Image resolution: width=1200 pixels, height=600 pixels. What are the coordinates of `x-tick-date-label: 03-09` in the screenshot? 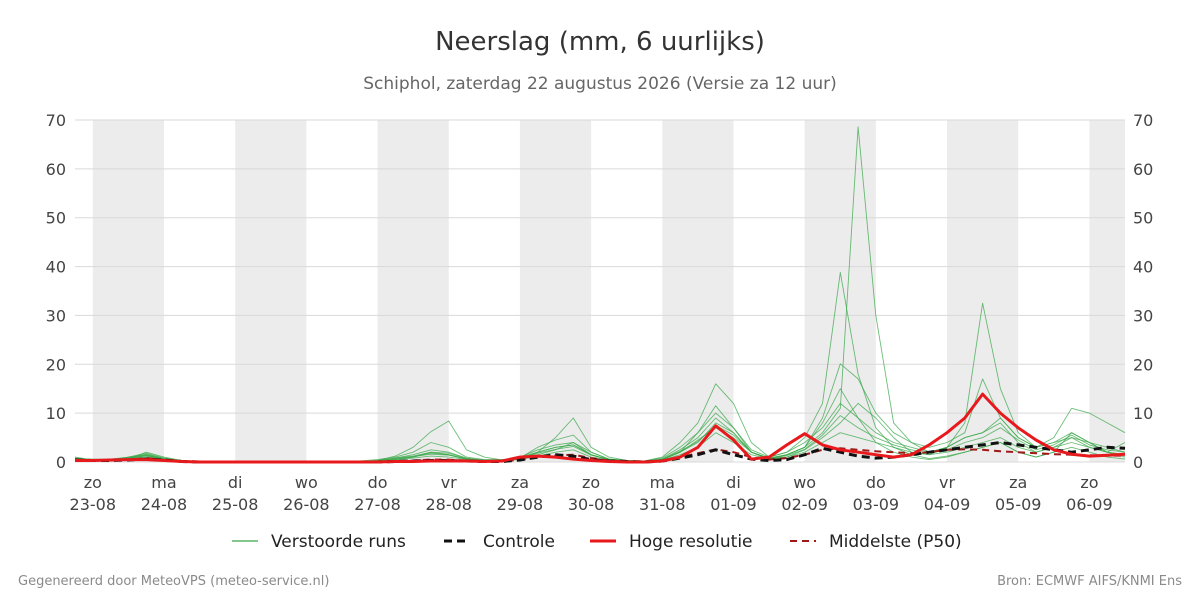 It's located at (876, 504).